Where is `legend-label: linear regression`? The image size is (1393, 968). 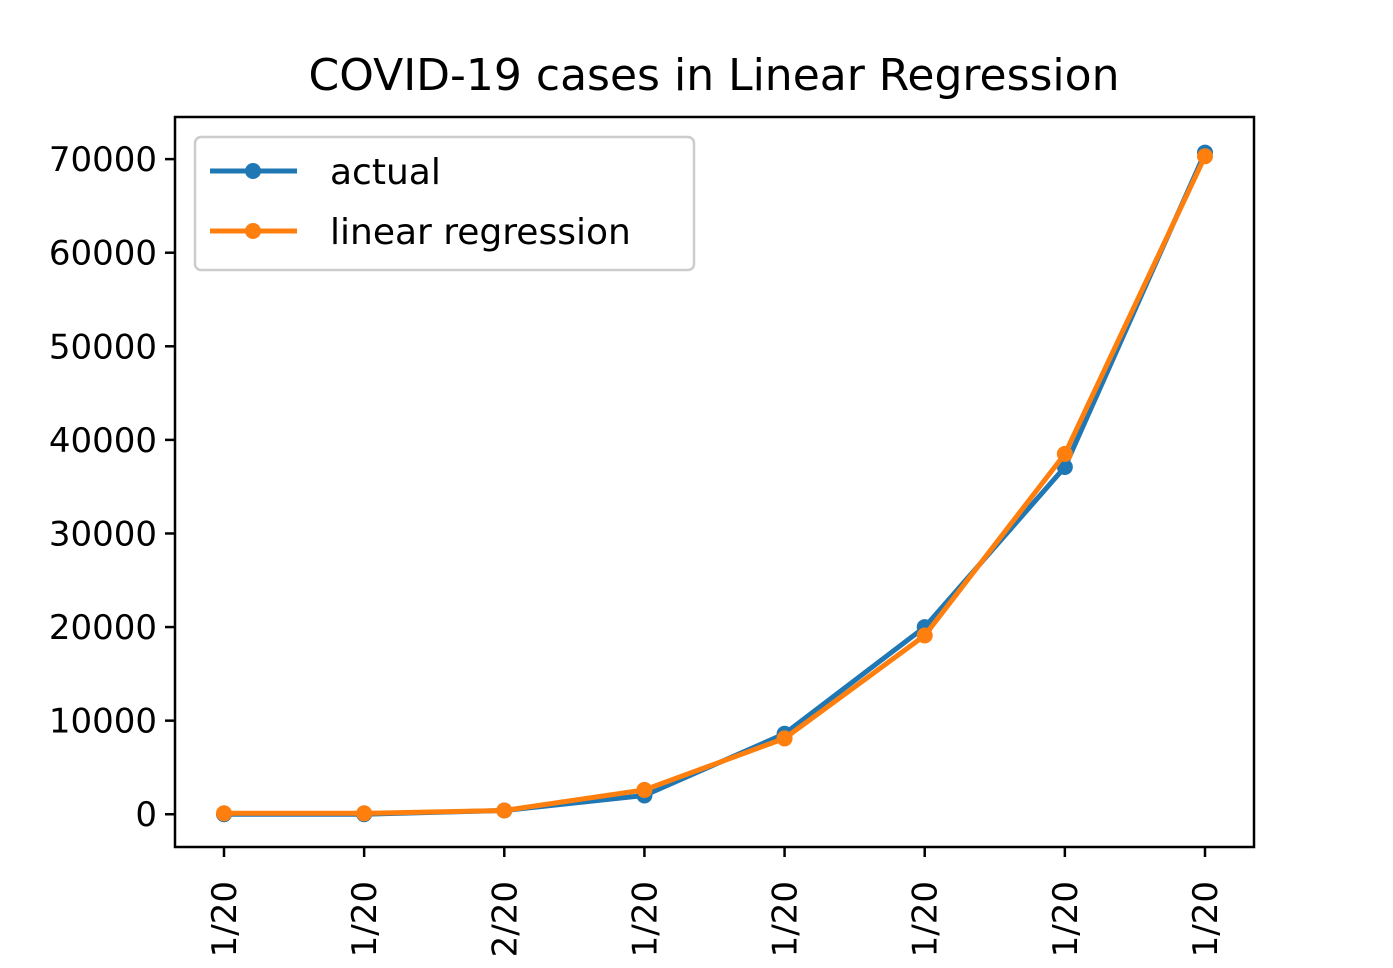
legend-label: linear regression is located at coordinates (480, 232).